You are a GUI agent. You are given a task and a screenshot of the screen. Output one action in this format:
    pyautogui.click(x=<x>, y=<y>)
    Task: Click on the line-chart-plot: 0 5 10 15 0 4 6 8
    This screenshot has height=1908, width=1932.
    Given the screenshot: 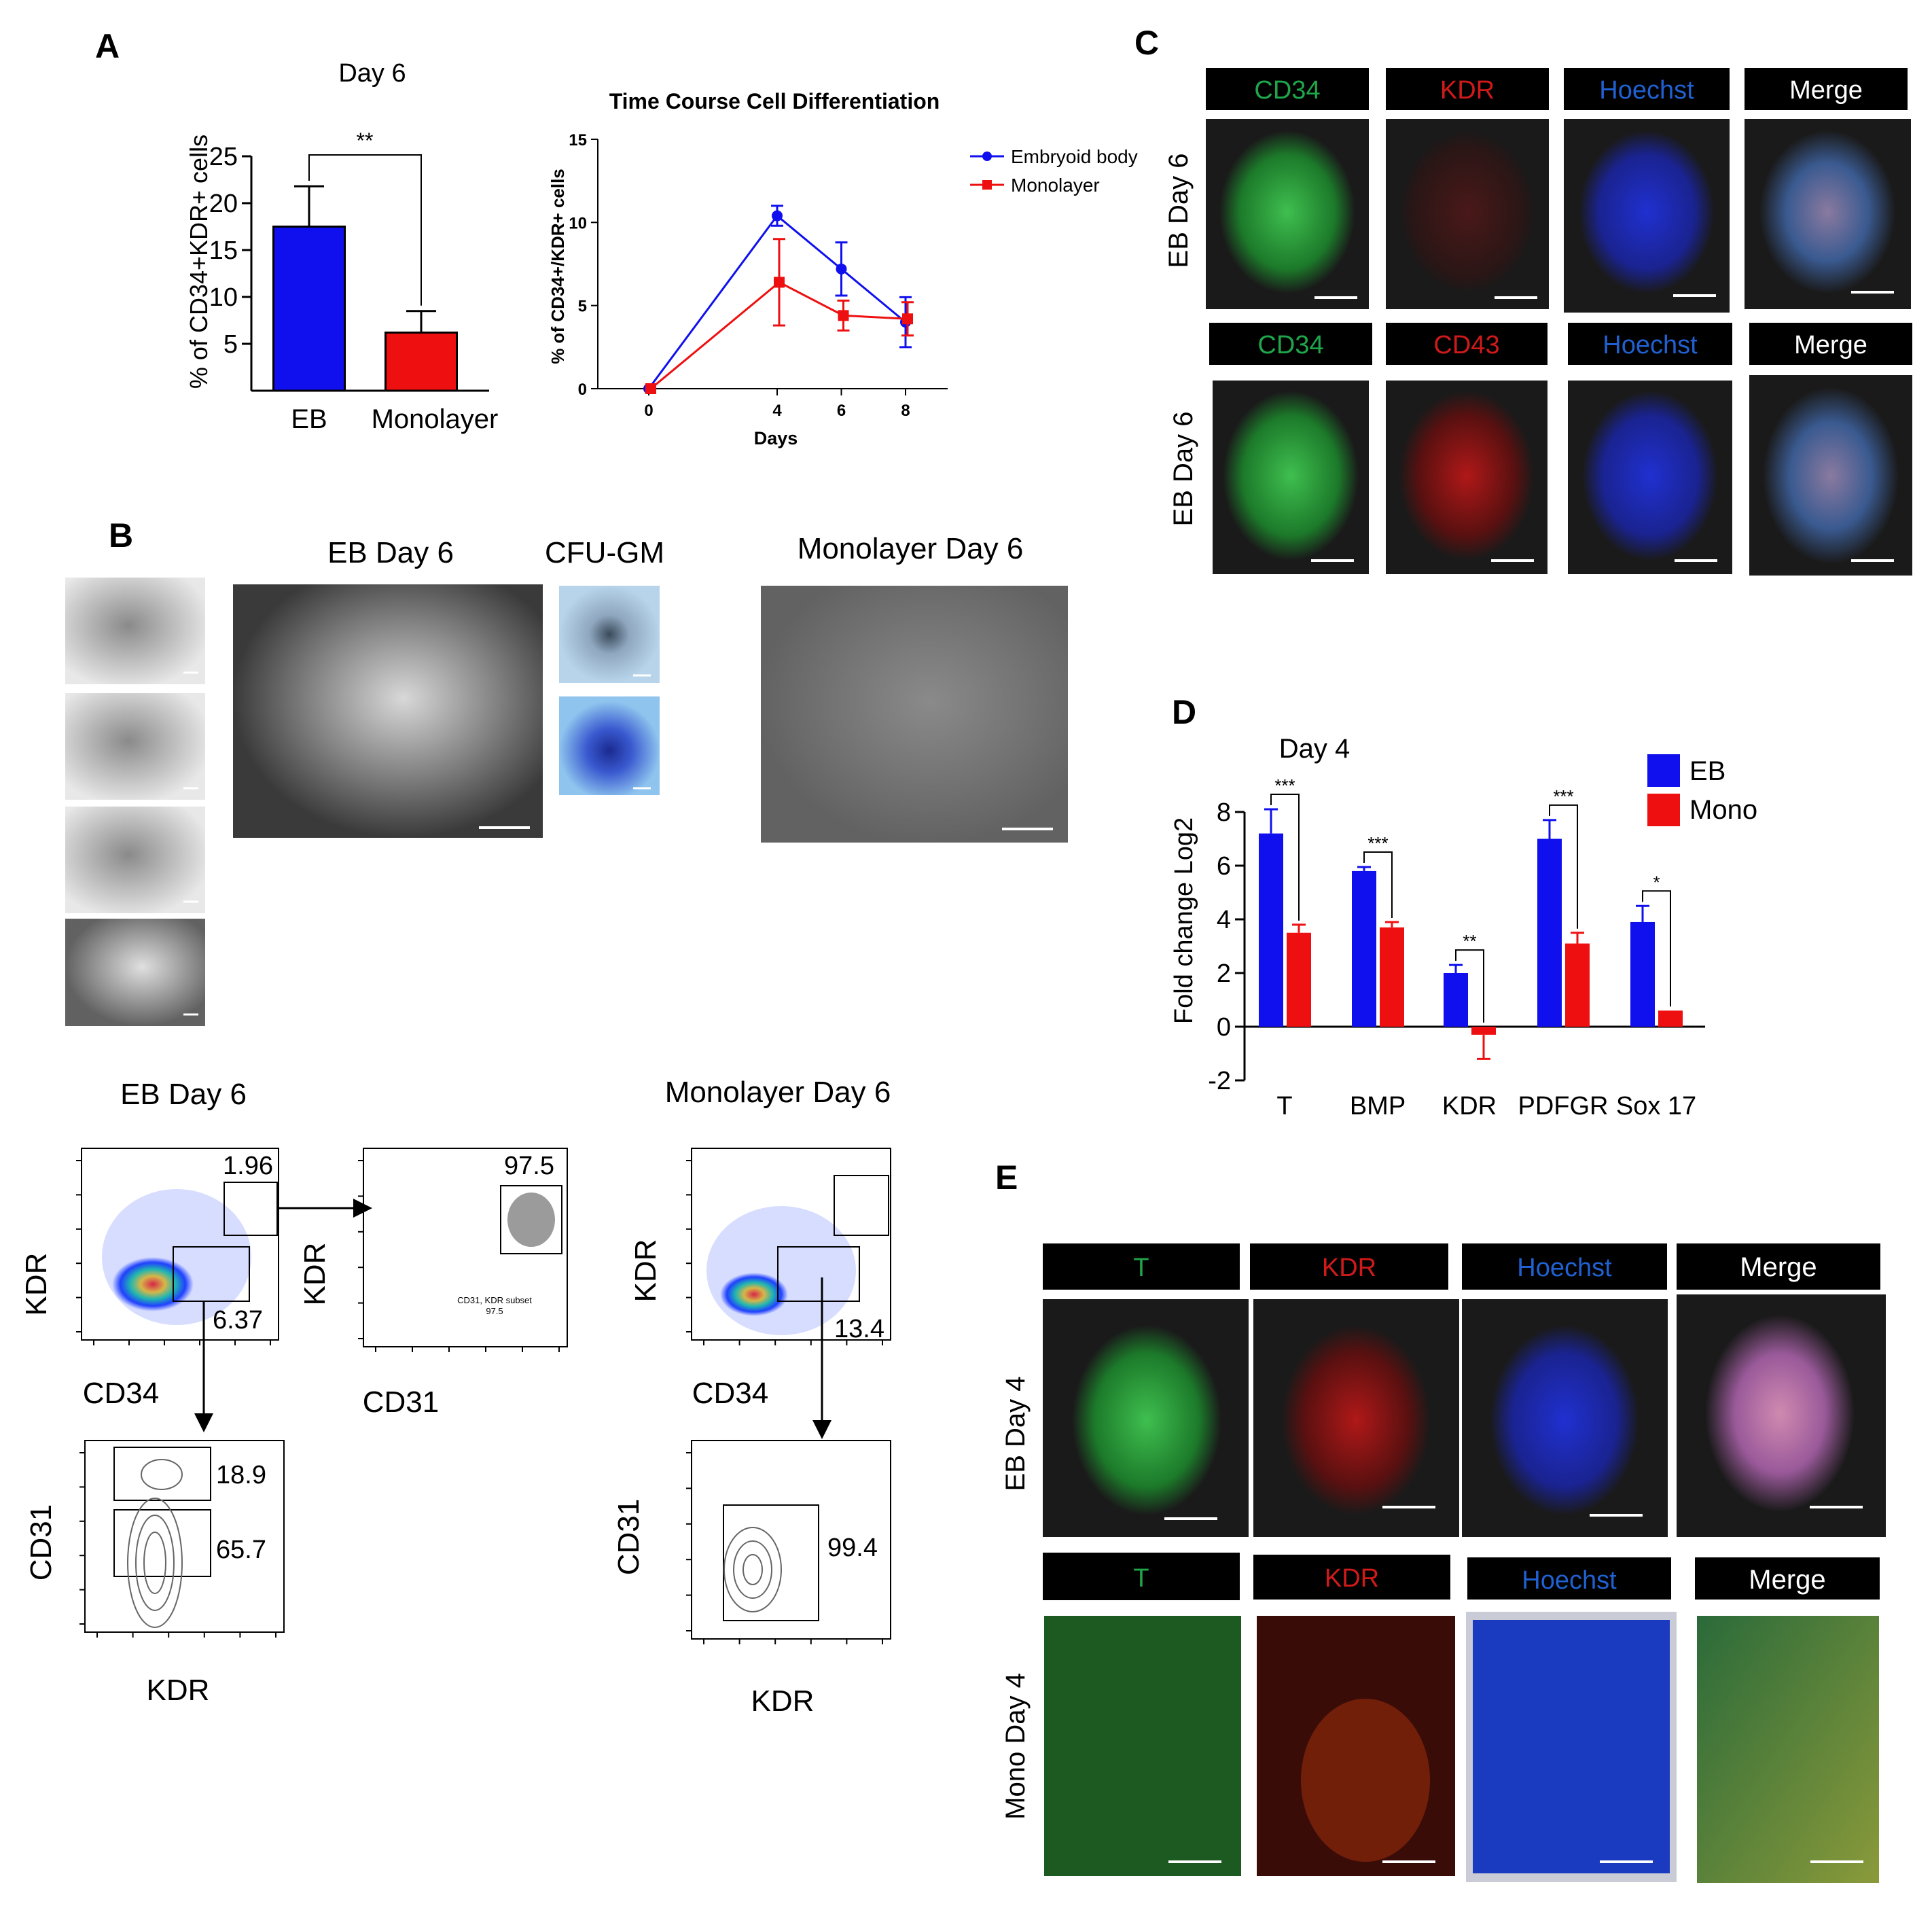 What is the action you would take?
    pyautogui.click(x=758, y=275)
    